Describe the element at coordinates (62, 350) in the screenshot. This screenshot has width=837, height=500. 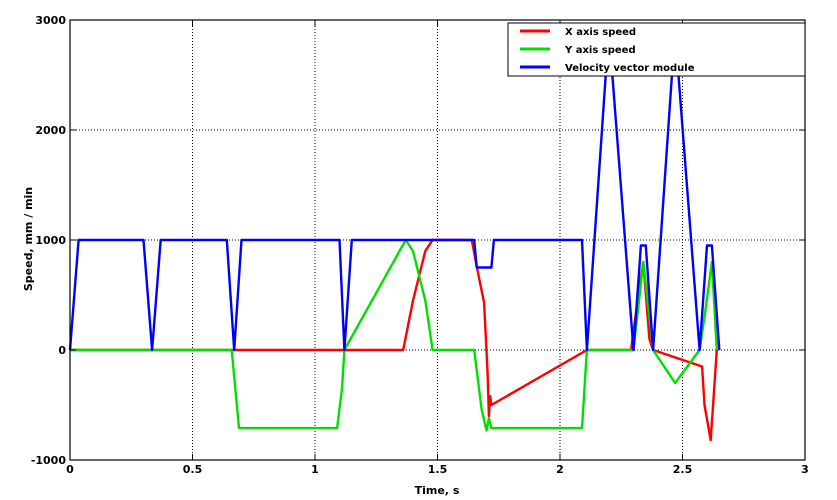
I see `y-tick-label: 0` at that location.